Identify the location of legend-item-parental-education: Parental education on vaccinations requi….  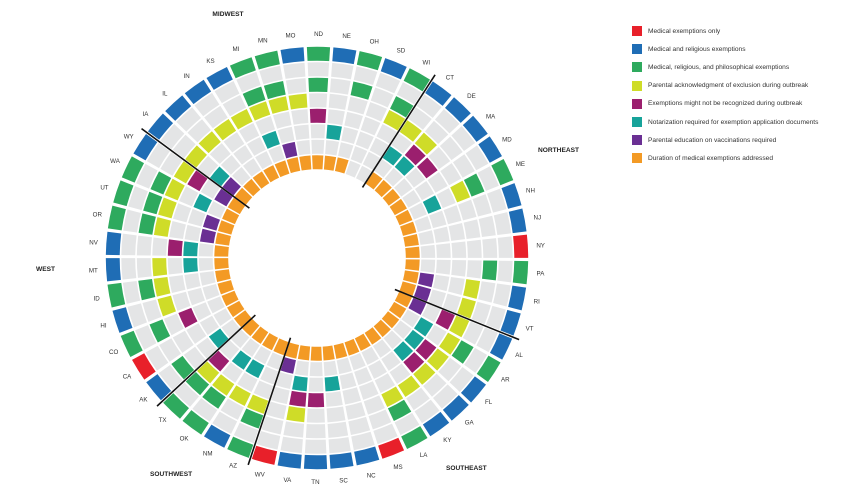
(737, 140).